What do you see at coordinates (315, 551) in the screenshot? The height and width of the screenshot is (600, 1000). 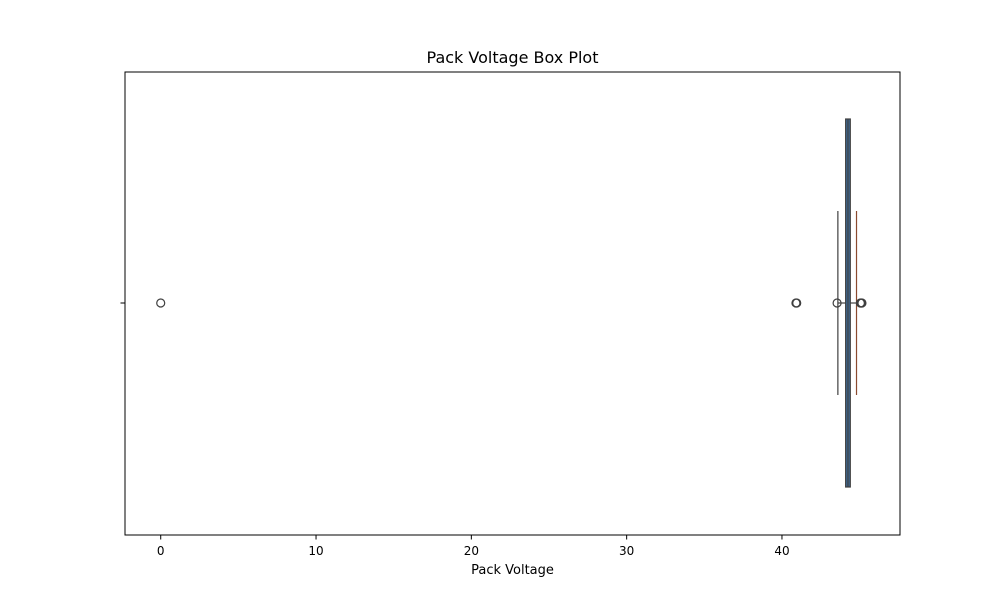 I see `x-tick-label: 10` at bounding box center [315, 551].